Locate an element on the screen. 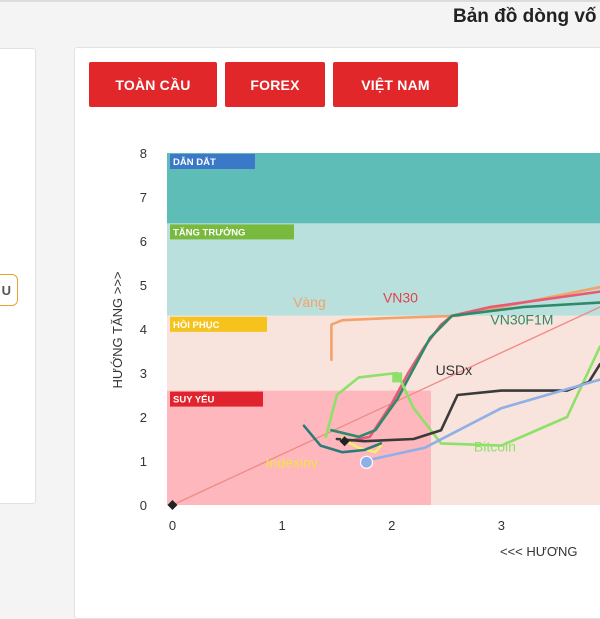  left-pill-button: U is located at coordinates (9, 290).